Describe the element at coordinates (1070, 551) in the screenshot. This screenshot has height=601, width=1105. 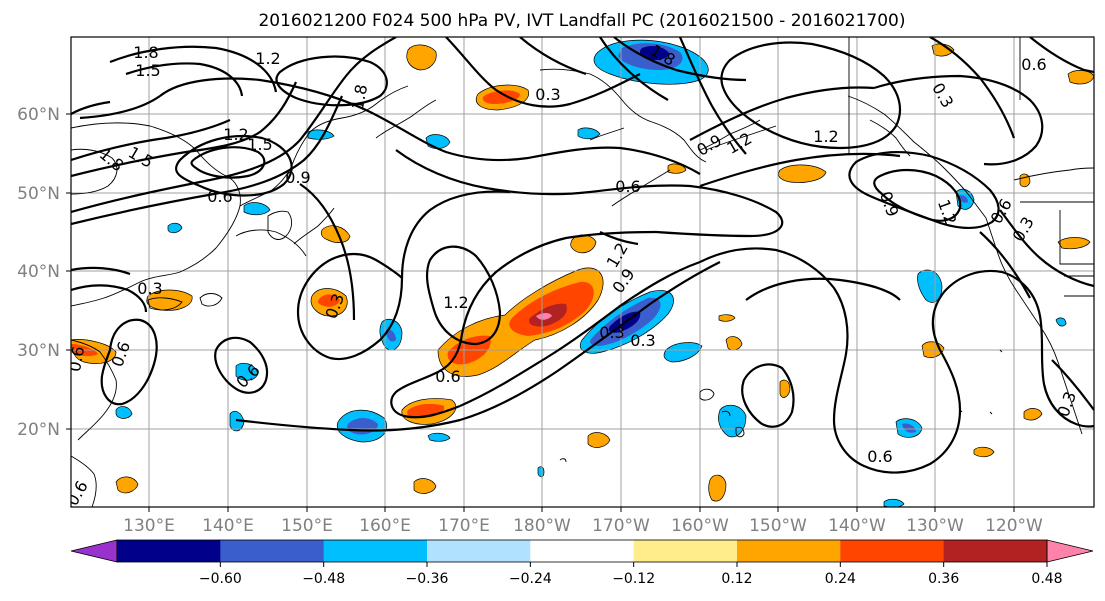
I see `colorbar-extend-right` at that location.